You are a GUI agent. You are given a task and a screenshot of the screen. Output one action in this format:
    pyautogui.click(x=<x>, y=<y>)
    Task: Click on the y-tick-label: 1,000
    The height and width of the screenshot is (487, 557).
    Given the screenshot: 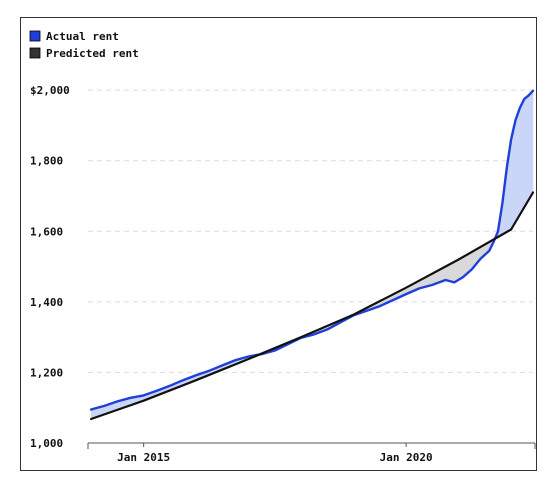 What is the action you would take?
    pyautogui.click(x=46, y=443)
    